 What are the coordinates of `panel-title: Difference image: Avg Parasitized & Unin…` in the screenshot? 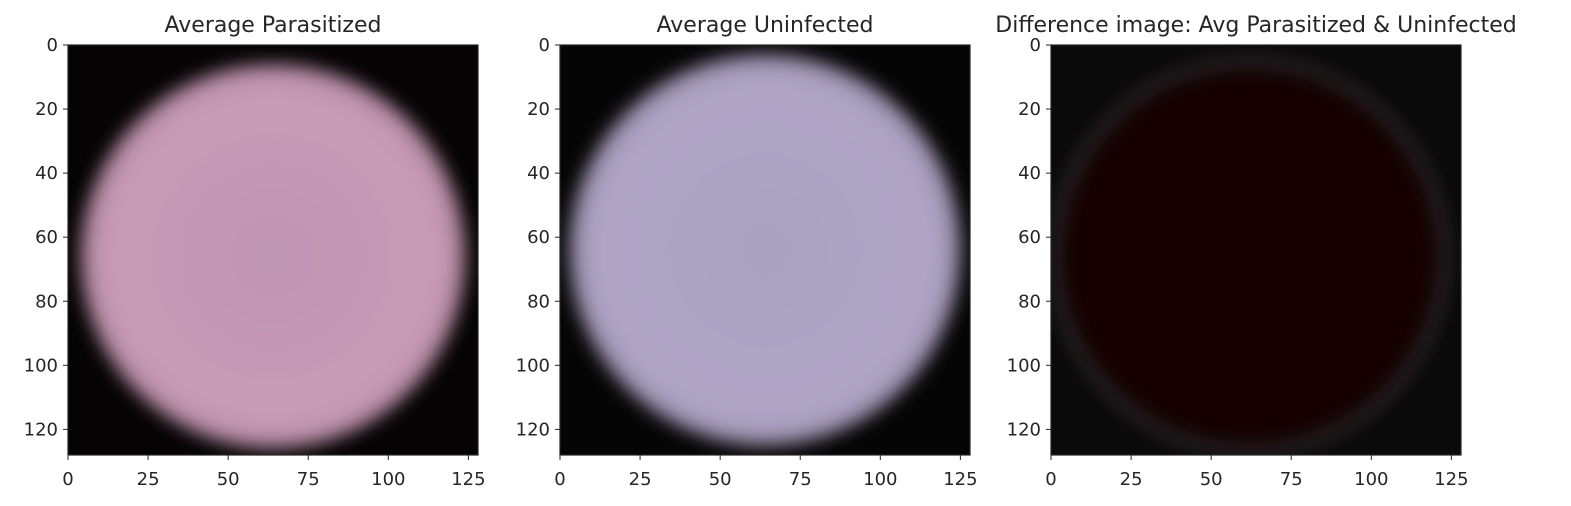 It's located at (1255, 25).